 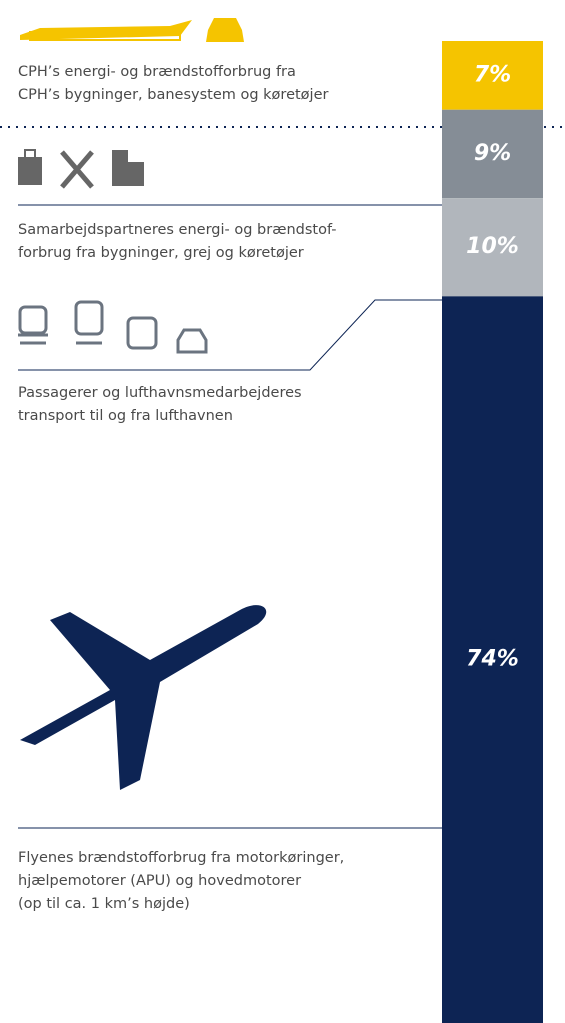 I want to click on value-label: 9%, so click(x=492, y=153).